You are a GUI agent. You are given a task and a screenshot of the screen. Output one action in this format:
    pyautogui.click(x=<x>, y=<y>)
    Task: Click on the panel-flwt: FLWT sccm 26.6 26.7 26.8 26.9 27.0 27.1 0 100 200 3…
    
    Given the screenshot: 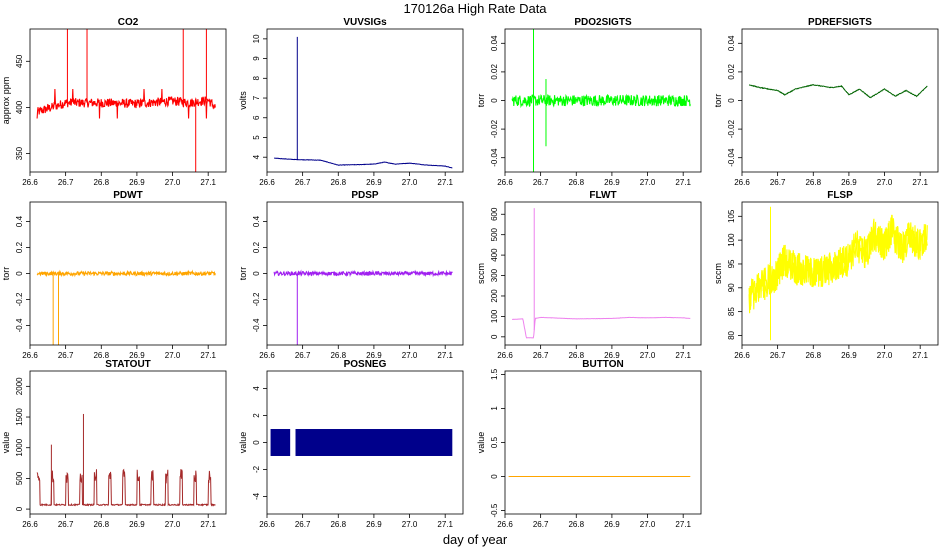 What is the action you would take?
    pyautogui.click(x=589, y=275)
    